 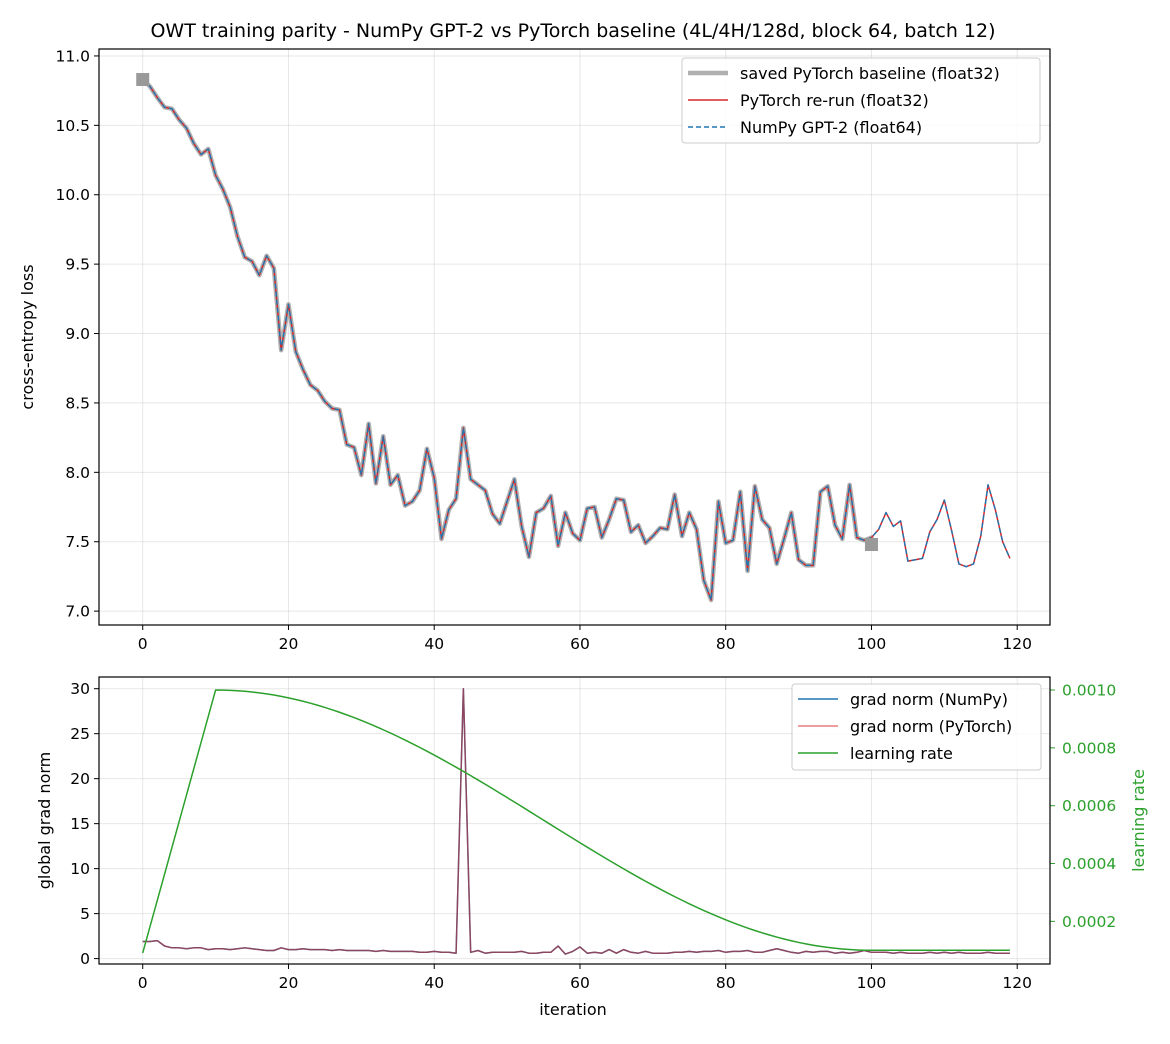 I want to click on legend-label: saved PyTorch baseline (float32), so click(x=870, y=73).